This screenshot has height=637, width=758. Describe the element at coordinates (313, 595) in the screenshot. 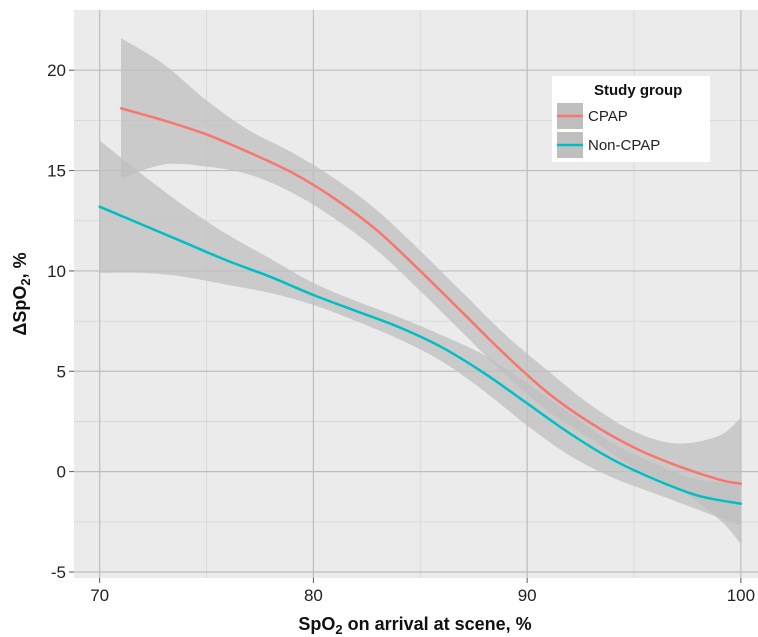

I see `x-tick-label: 80` at that location.